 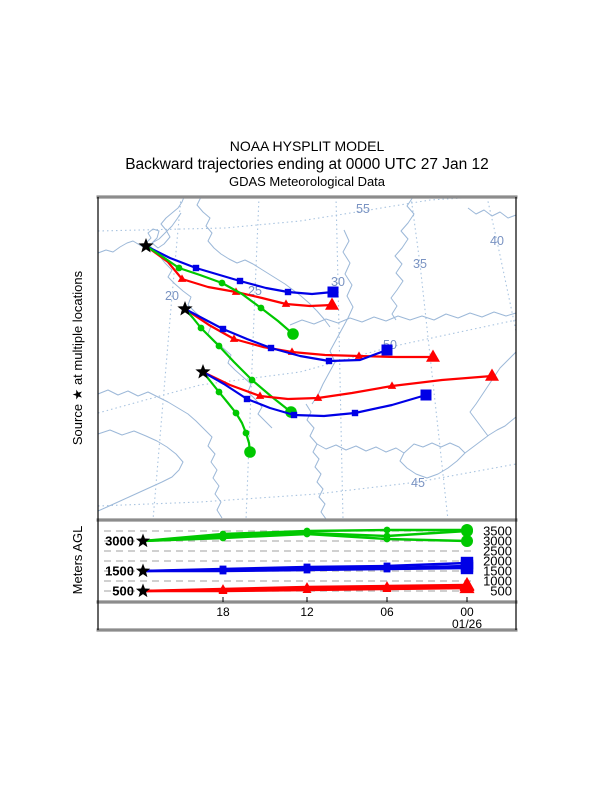 I want to click on level-label-right-3500: 3500, so click(x=497, y=531).